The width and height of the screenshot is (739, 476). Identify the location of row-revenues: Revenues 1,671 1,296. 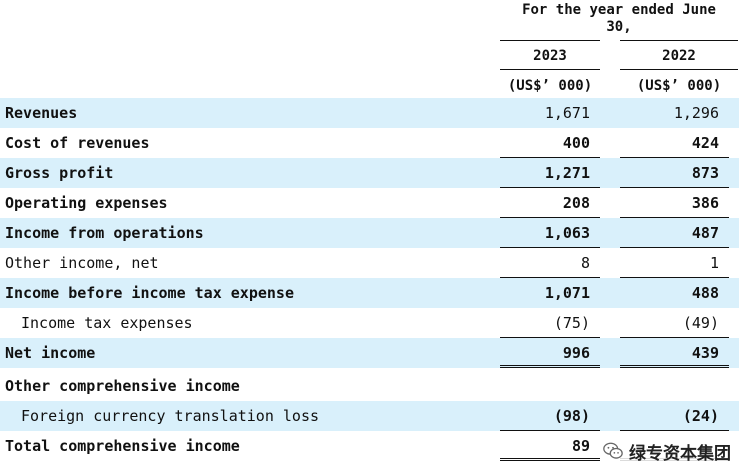
(369, 113).